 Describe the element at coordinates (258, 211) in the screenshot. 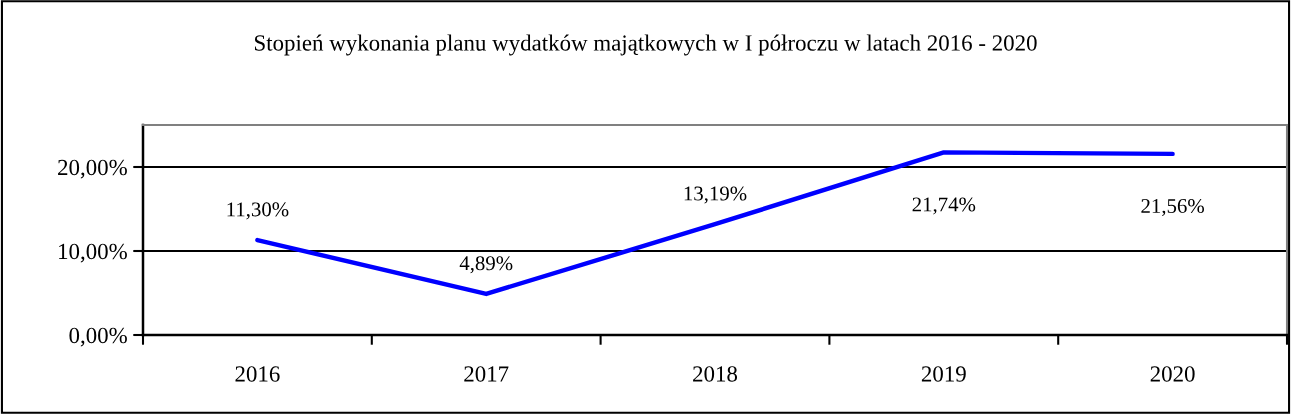

I see `data-label: 11,30%` at that location.